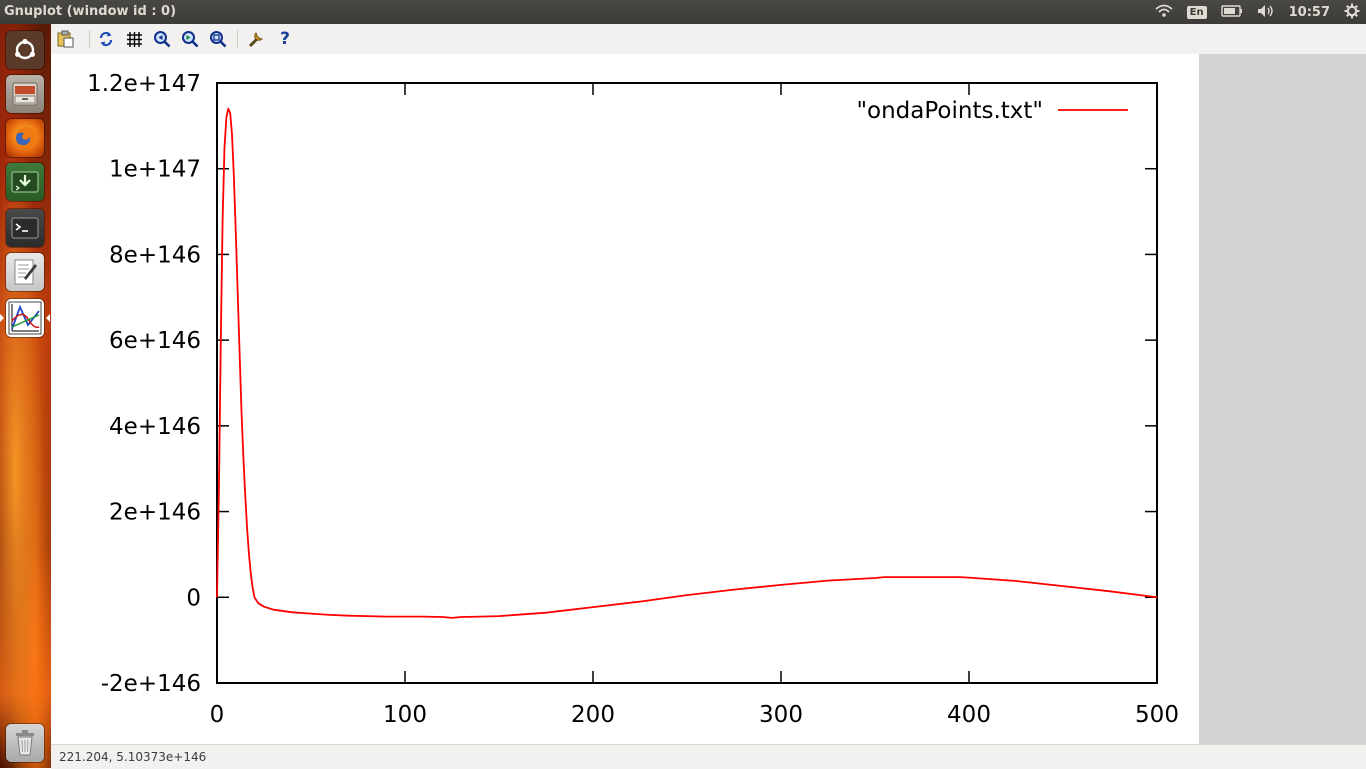 This screenshot has width=1366, height=769. Describe the element at coordinates (1352, 12) in the screenshot. I see `gear-icon` at that location.